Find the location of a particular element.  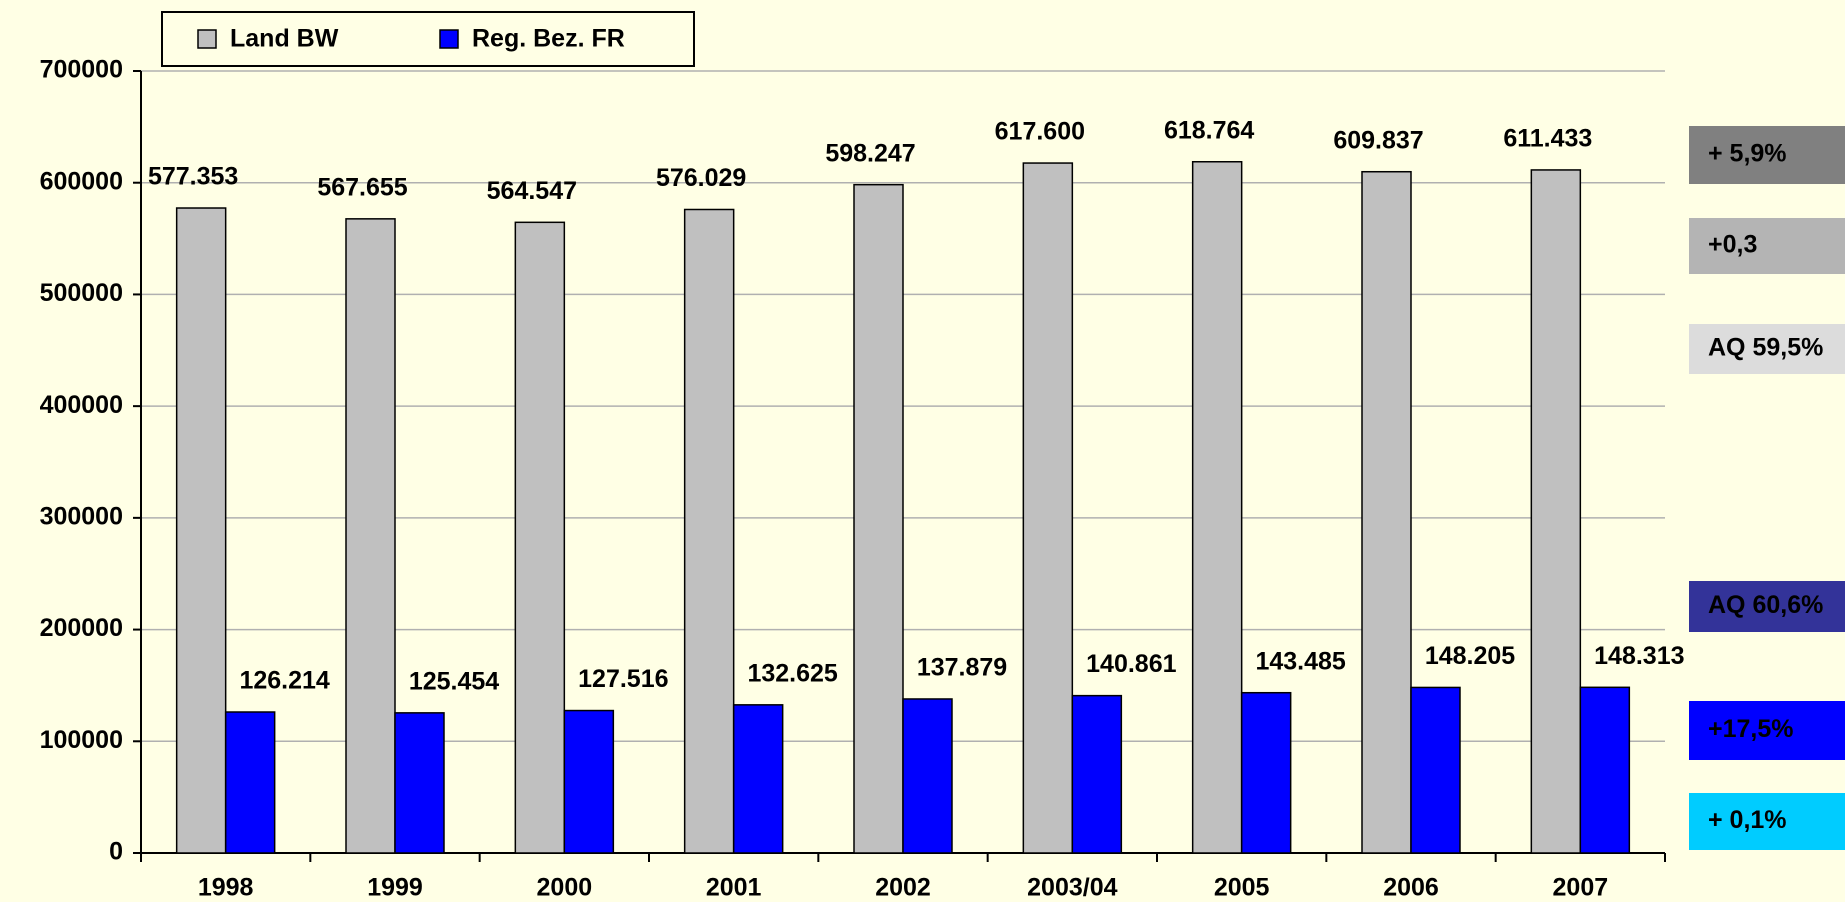

y-tick-label: 0 is located at coordinates (116, 852).